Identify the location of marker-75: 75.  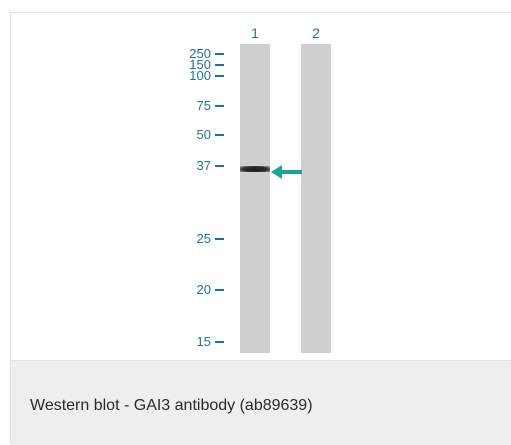
(211, 106).